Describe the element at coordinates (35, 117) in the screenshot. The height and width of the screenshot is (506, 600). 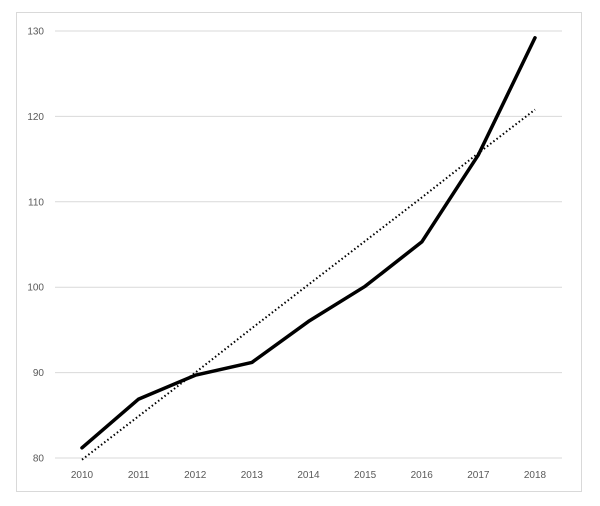
I see `y-tick-label: 120` at that location.